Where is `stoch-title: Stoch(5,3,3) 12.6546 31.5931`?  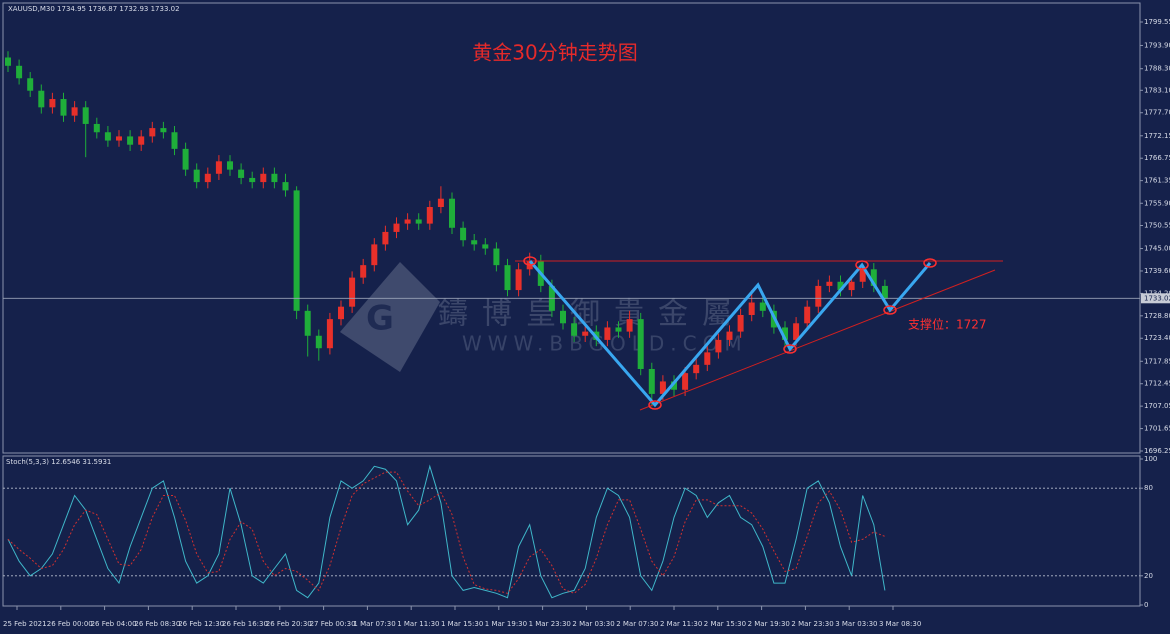 stoch-title: Stoch(5,3,3) 12.6546 31.5931 is located at coordinates (58, 462).